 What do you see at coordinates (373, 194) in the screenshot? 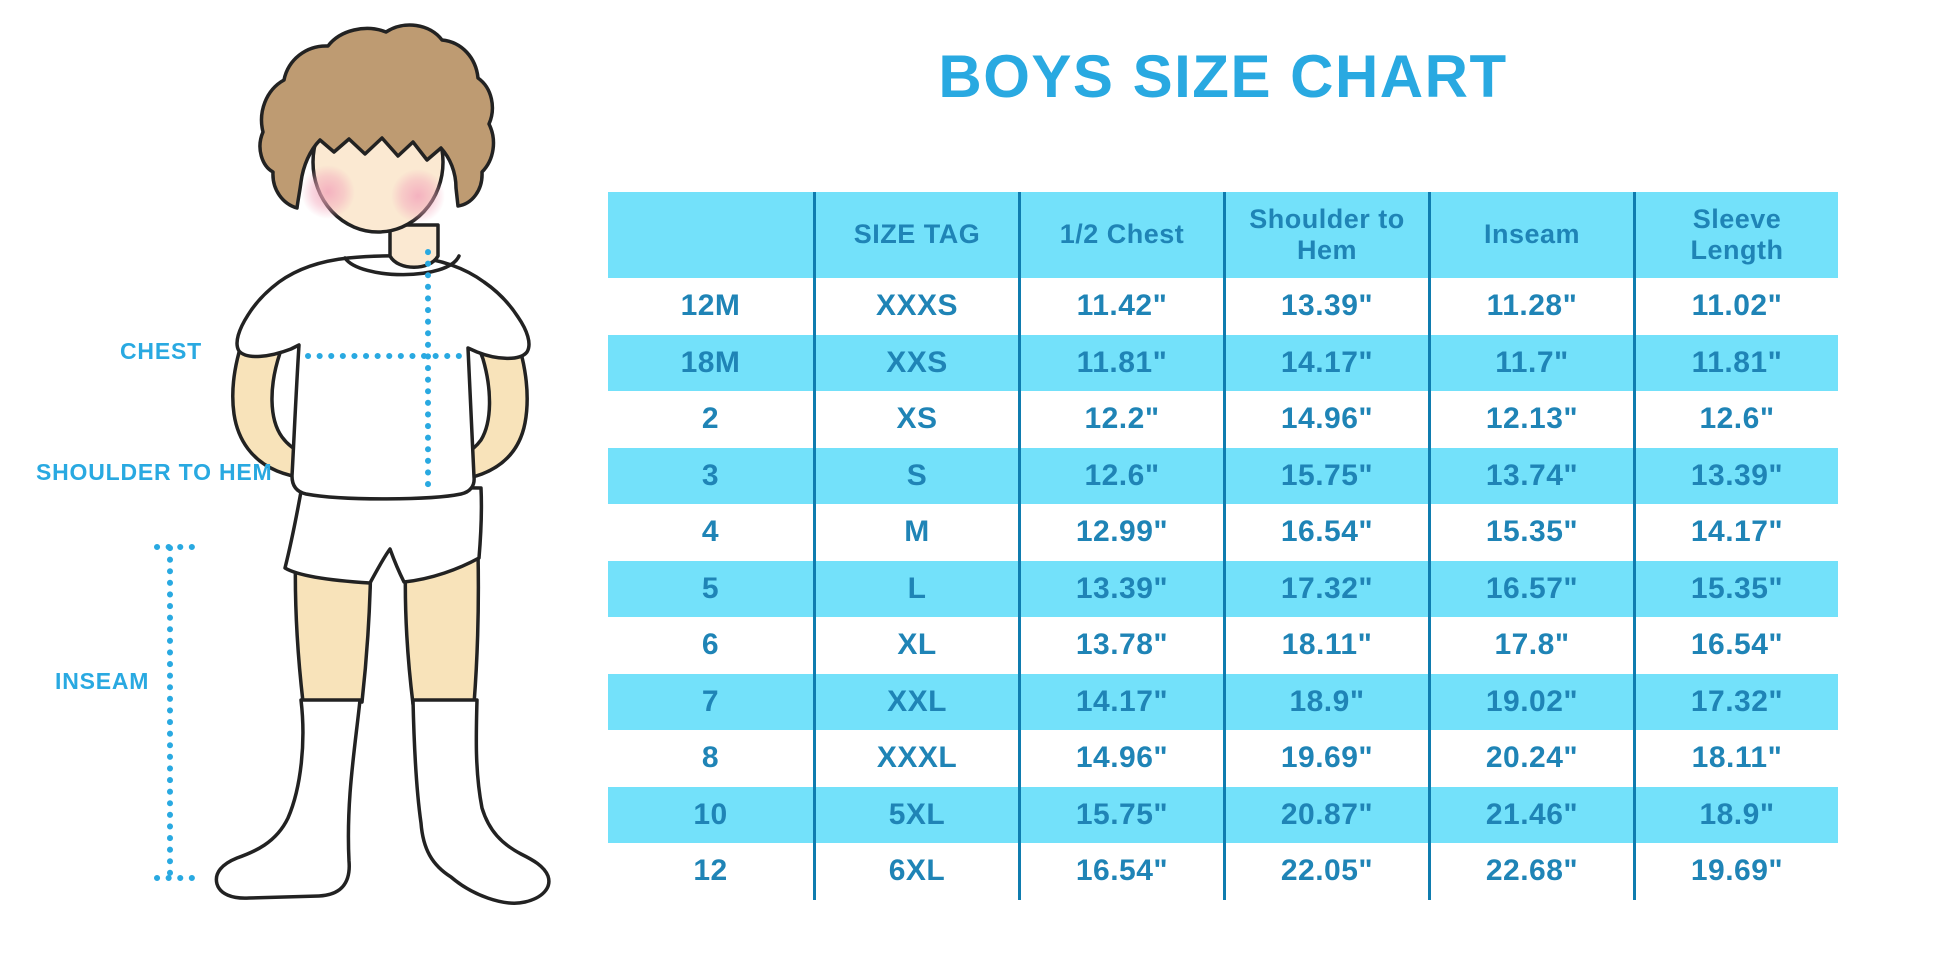
I see `boy-blush` at bounding box center [373, 194].